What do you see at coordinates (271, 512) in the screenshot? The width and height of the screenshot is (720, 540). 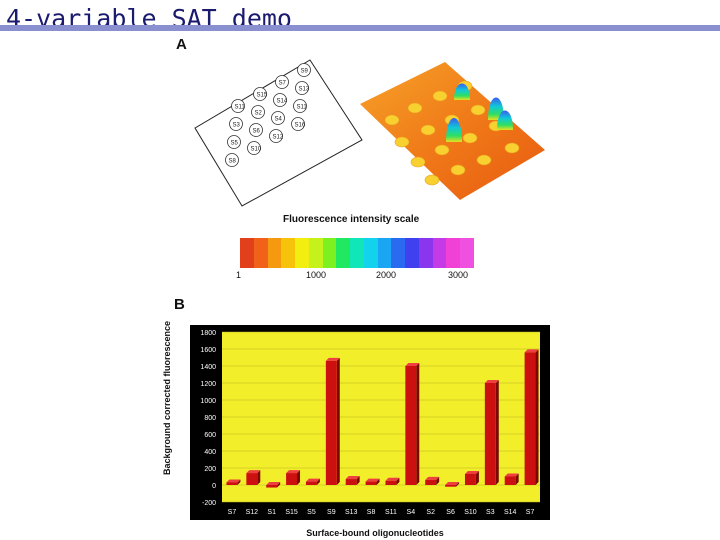 I see `x-tick-label: S1` at bounding box center [271, 512].